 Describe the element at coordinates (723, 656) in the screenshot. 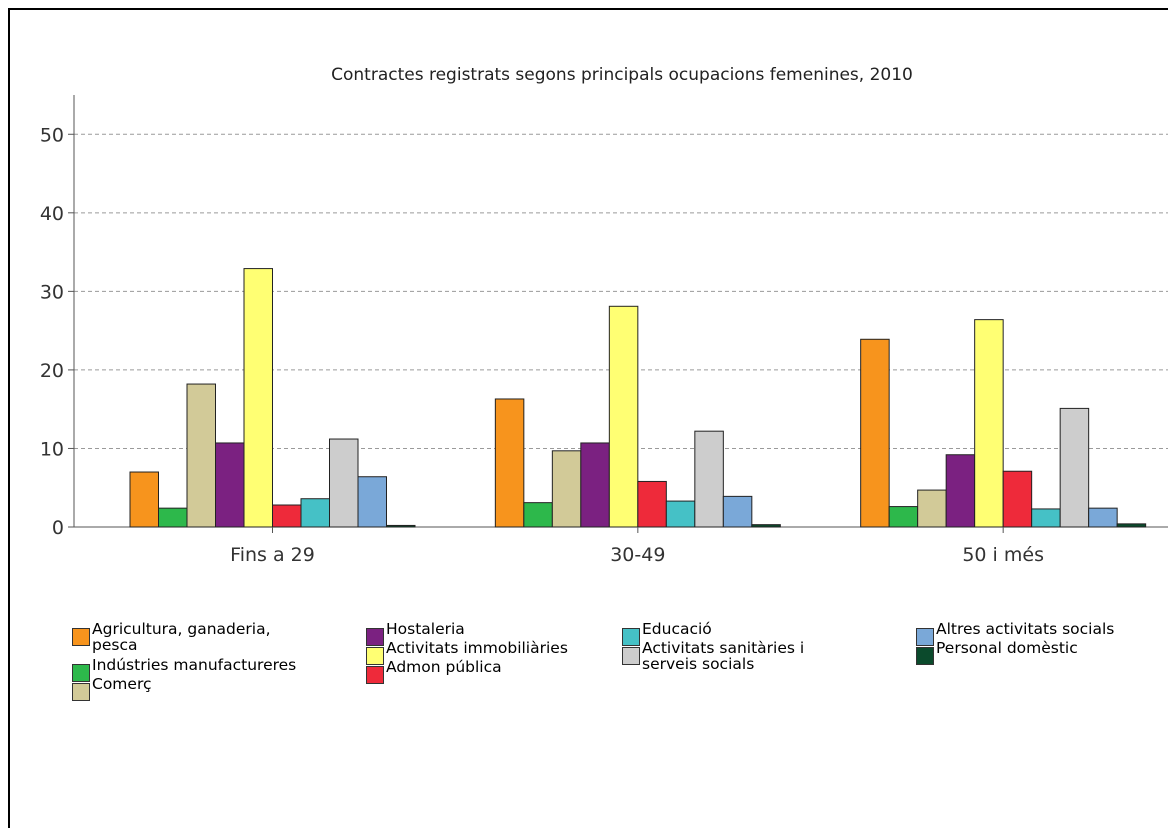

I see `legend-label: Activitats sanitàries i serveis socials` at that location.